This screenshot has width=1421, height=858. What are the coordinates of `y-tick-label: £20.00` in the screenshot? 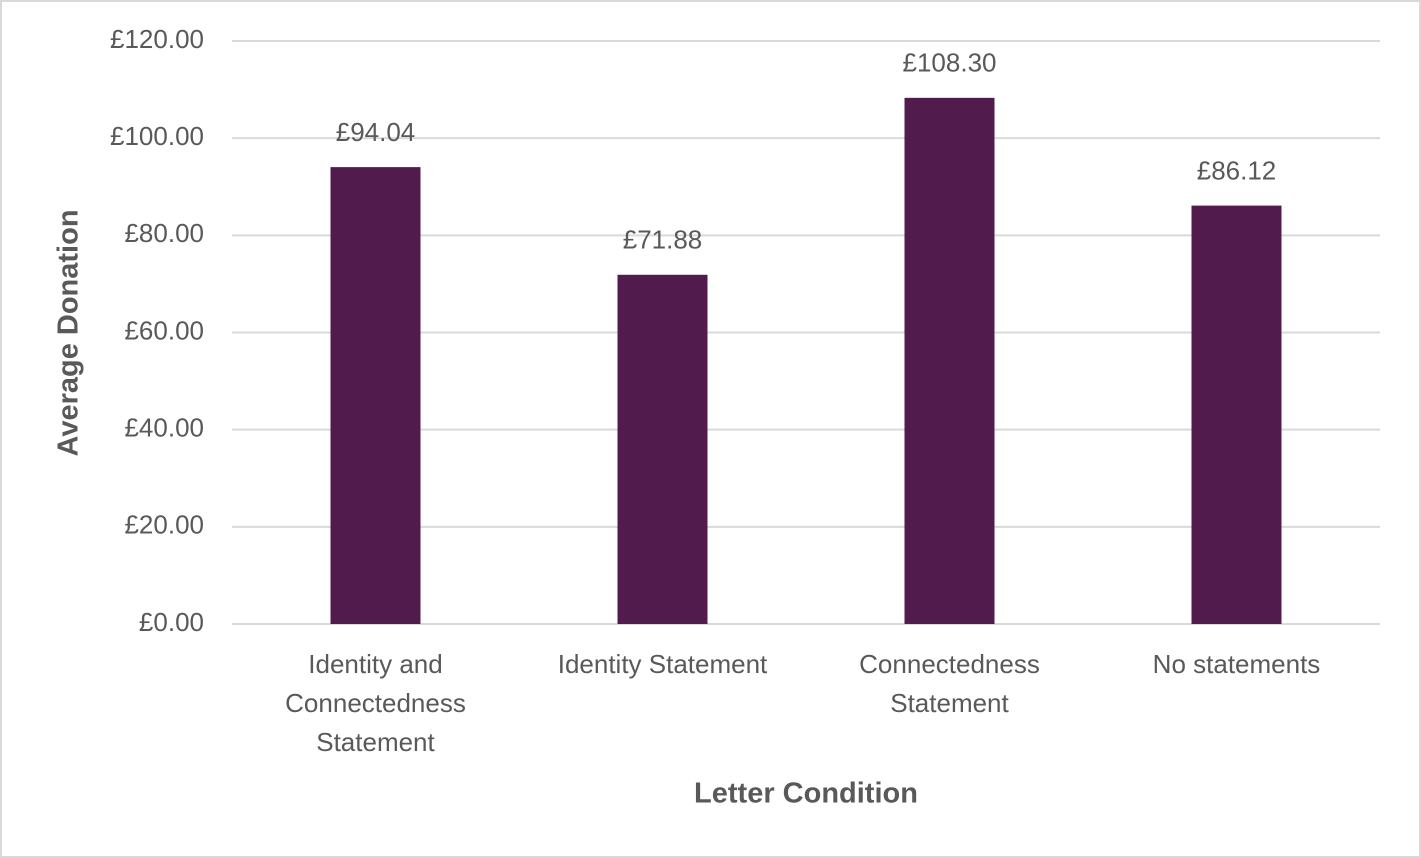 It's located at (164, 525).